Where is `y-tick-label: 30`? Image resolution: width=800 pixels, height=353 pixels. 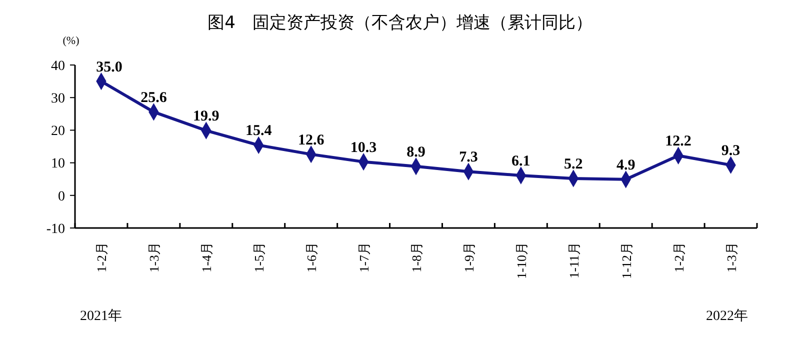
y-tick-label: 30 is located at coordinates (58, 99).